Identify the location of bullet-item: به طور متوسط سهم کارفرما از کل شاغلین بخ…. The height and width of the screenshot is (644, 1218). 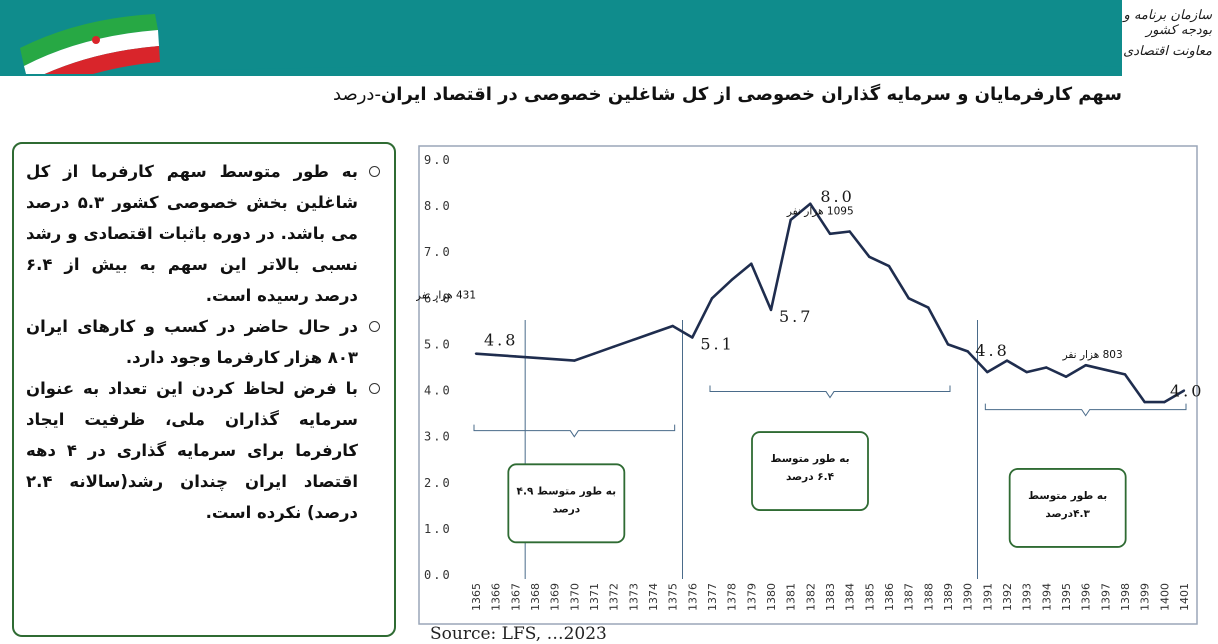
(203, 233).